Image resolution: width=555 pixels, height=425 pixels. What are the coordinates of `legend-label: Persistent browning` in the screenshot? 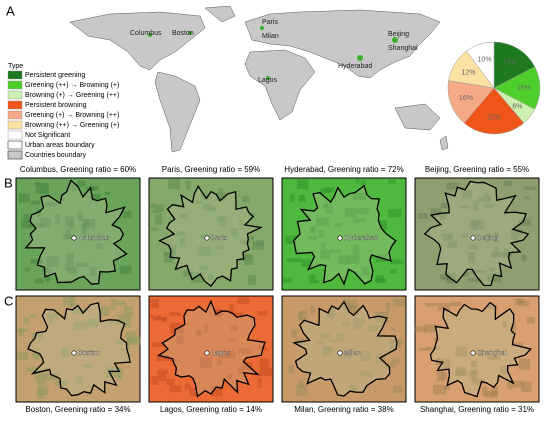 It's located at (56, 105).